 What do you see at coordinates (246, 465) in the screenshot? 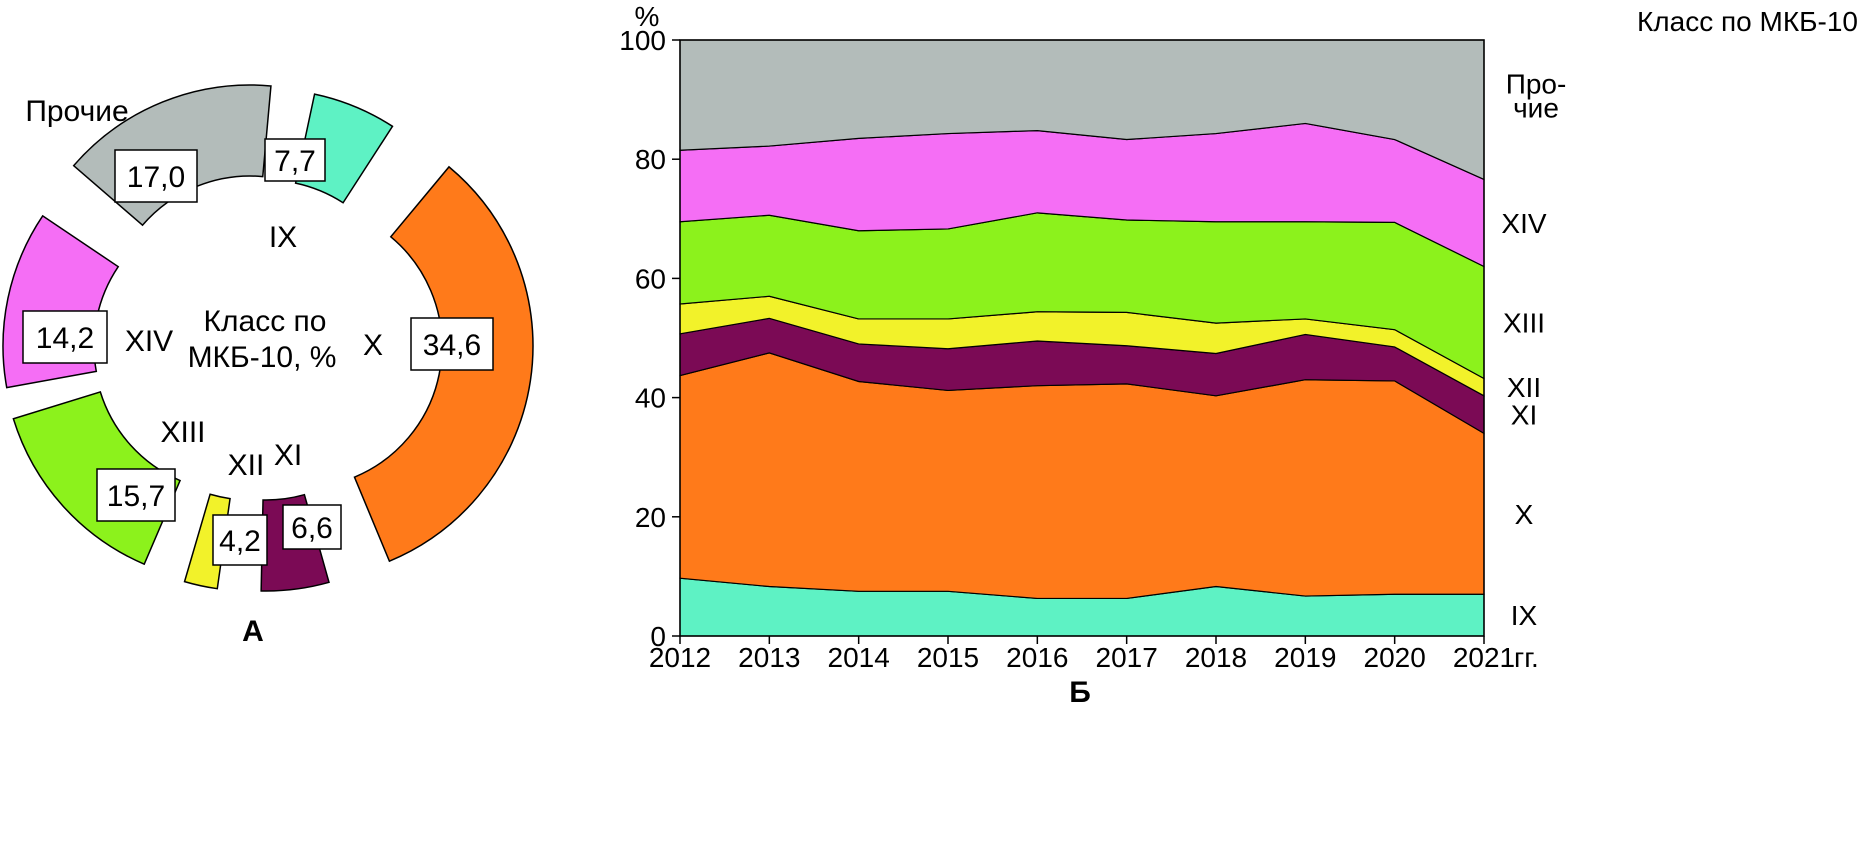
I see `category-label-xii: XII` at bounding box center [246, 465].